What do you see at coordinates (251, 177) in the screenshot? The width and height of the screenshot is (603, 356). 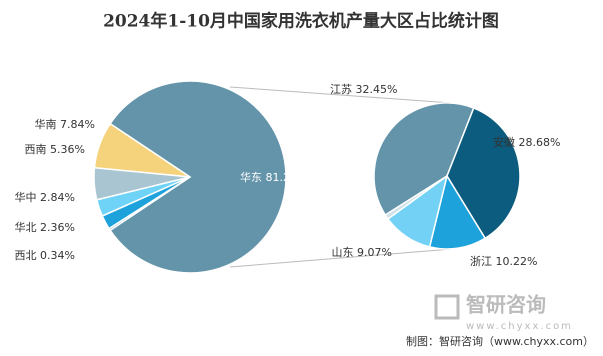 I see `label-category: 华东` at bounding box center [251, 177].